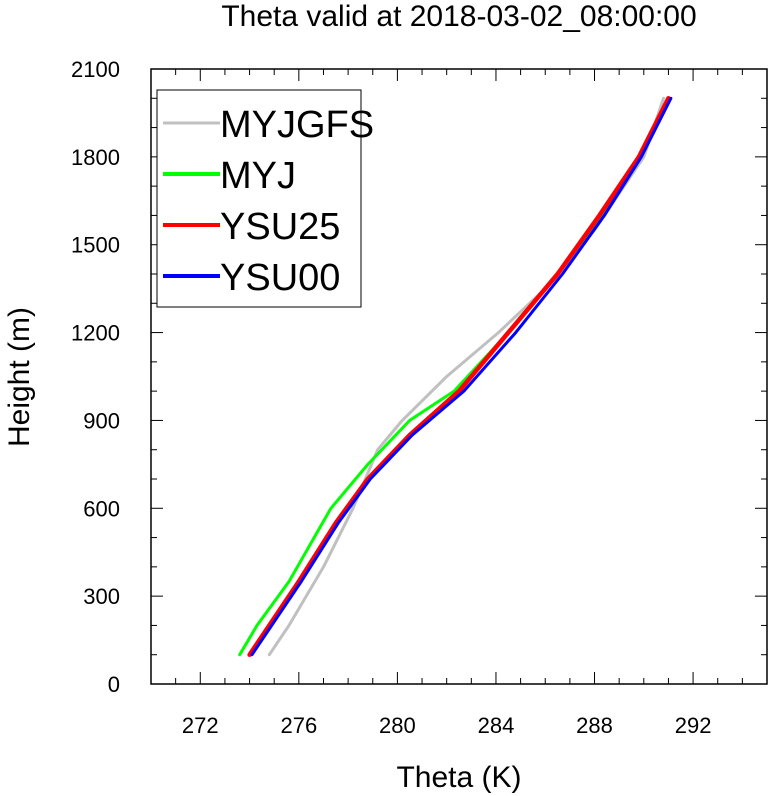 This screenshot has height=796, width=783. Describe the element at coordinates (397, 725) in the screenshot. I see `x-tick-label: 280` at that location.